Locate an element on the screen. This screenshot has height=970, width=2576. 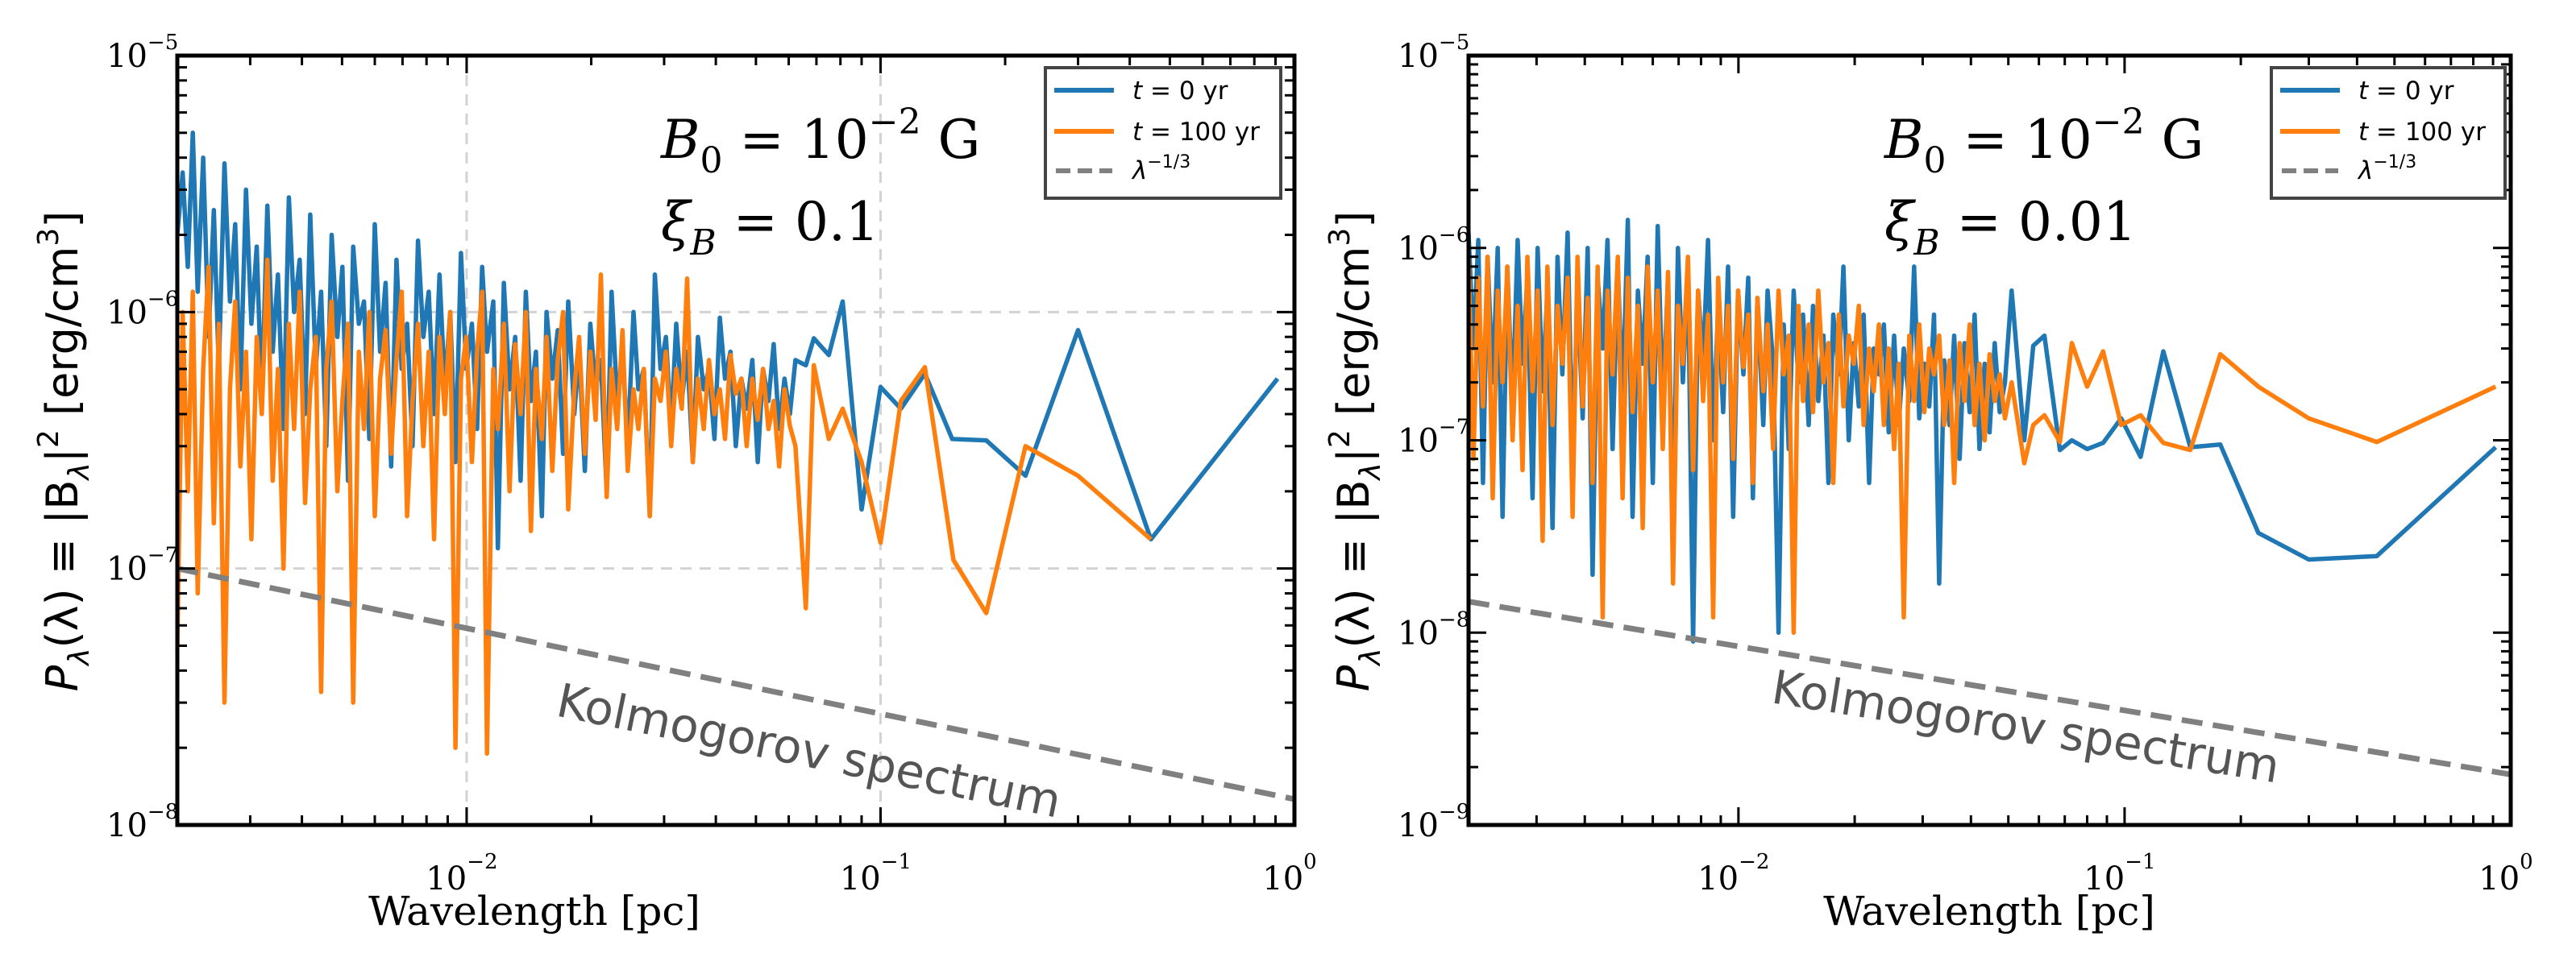
y-tick-label: 10⁻⁹ is located at coordinates (1433, 822).